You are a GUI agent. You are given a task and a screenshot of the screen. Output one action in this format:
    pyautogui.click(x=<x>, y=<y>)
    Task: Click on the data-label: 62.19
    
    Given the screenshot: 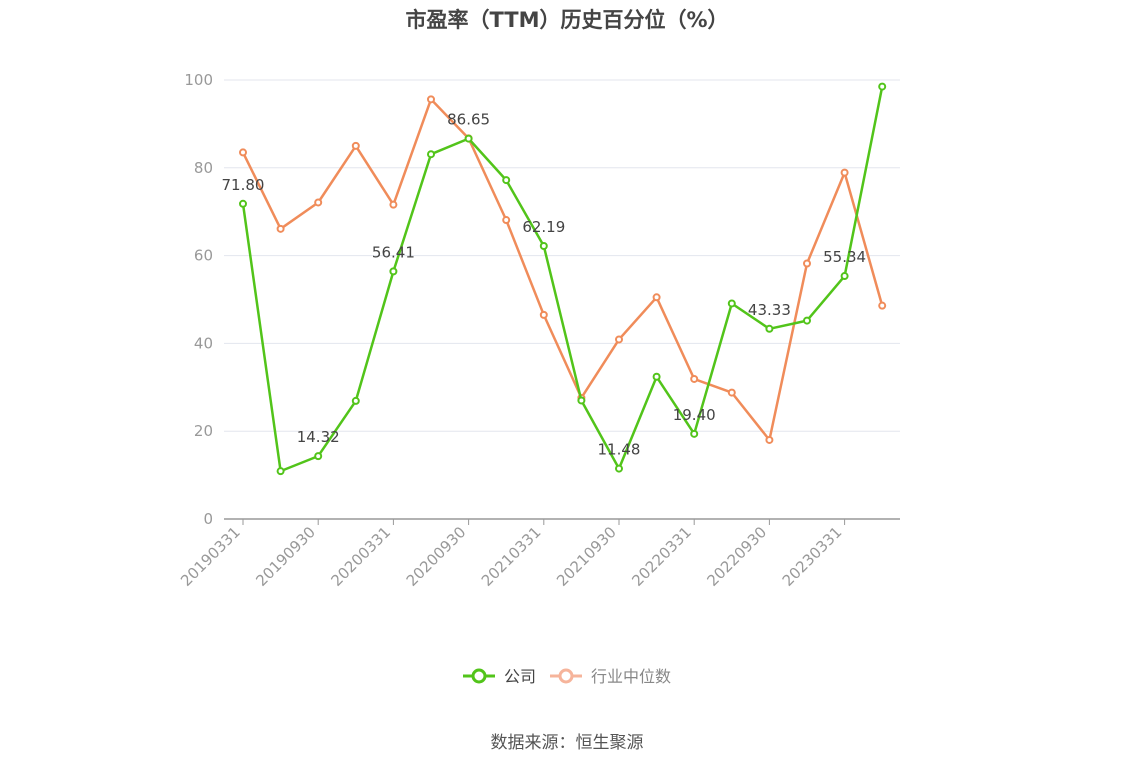 What is the action you would take?
    pyautogui.click(x=543, y=227)
    